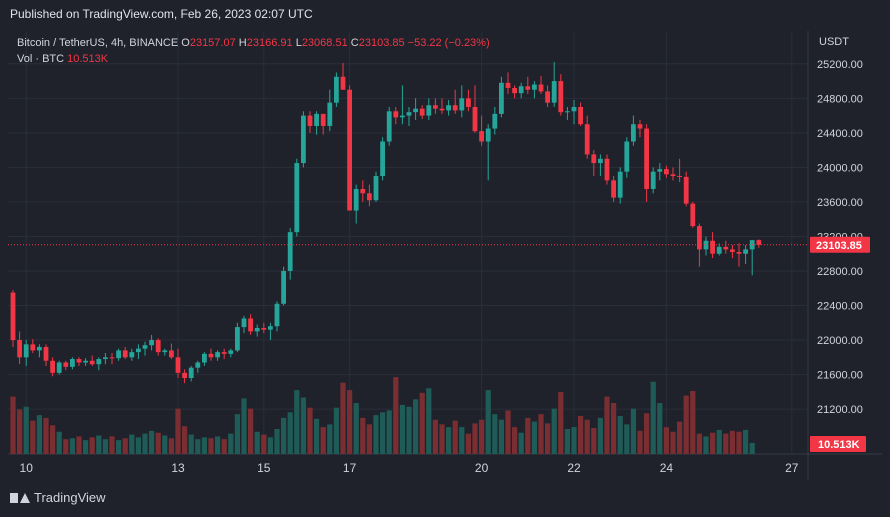 This screenshot has width=890, height=517. Describe the element at coordinates (58, 497) in the screenshot. I see `footer-brand: TradingView` at that location.